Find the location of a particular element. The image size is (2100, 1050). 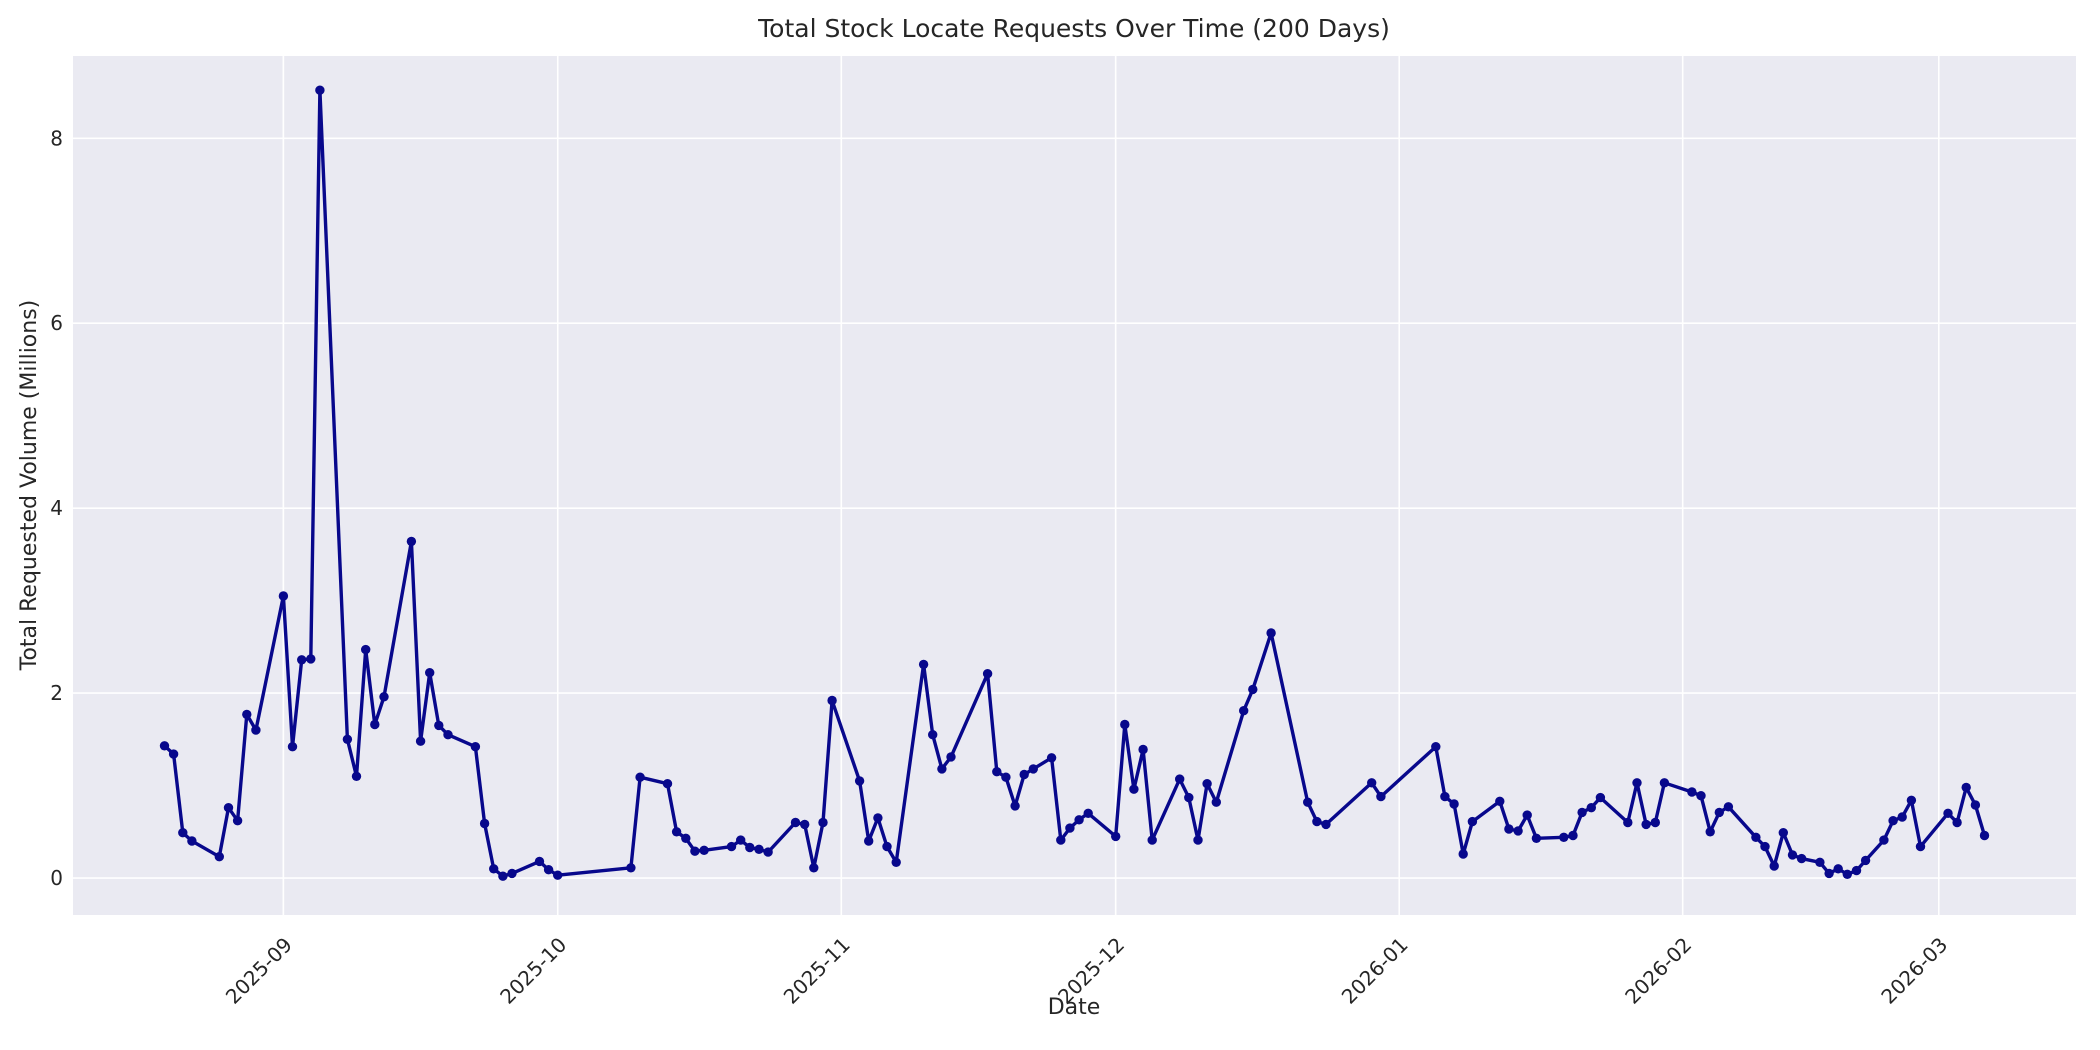

y-axis-label: Total Requested Volume (Millions) is located at coordinates (29, 486).